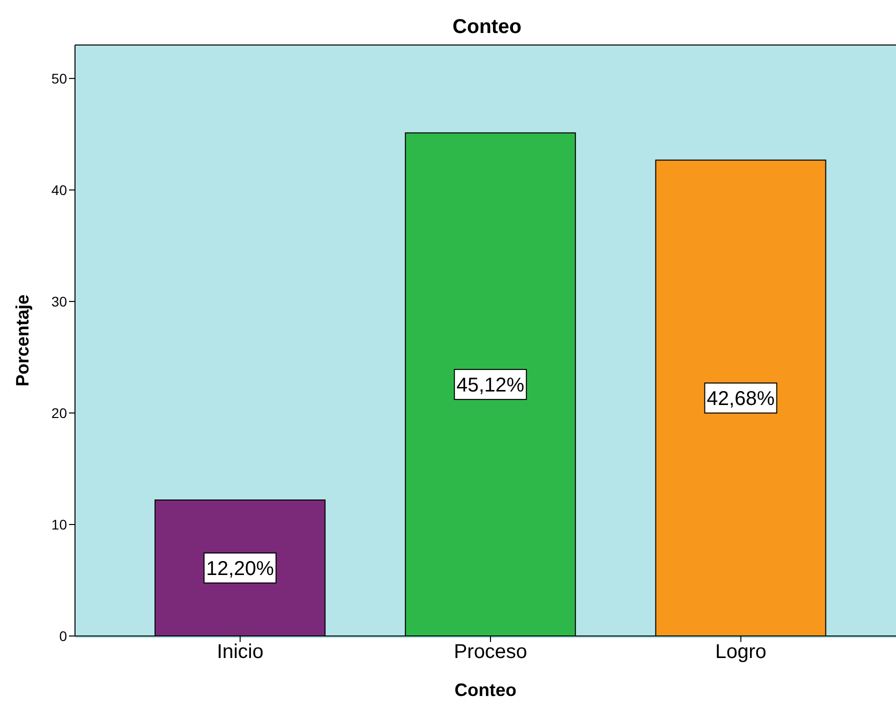  Describe the element at coordinates (740, 399) in the screenshot. I see `data-label: 42,68%` at that location.